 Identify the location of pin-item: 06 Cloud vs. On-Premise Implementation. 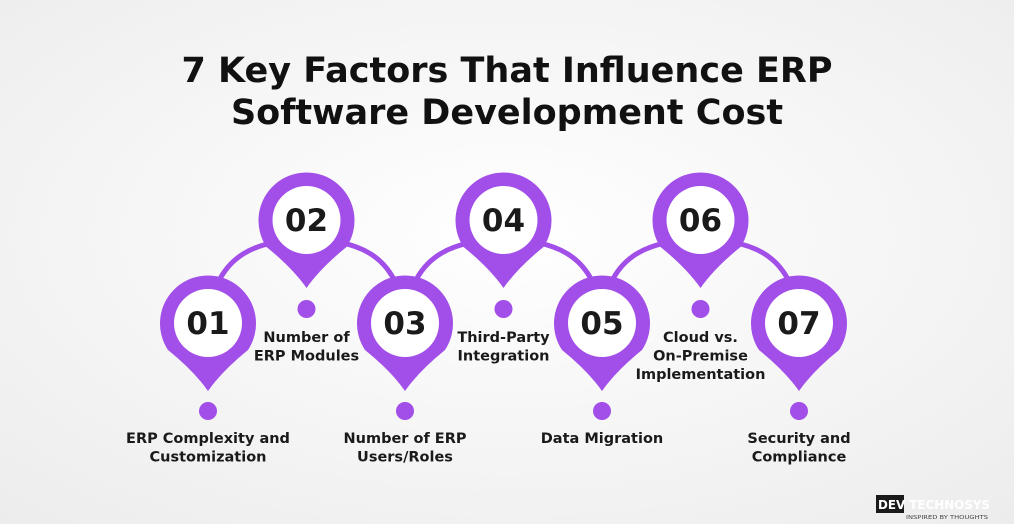
(701, 277).